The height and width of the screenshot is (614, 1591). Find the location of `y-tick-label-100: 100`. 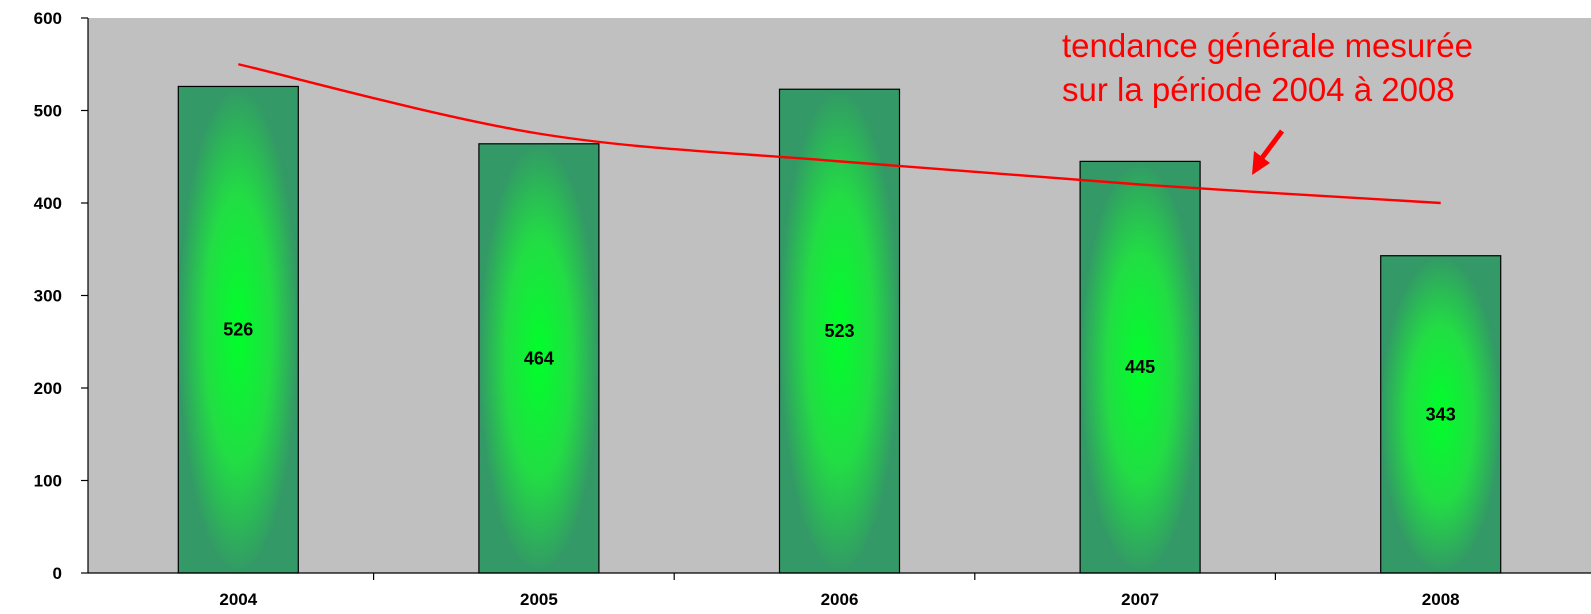

y-tick-label-100: 100 is located at coordinates (48, 481).